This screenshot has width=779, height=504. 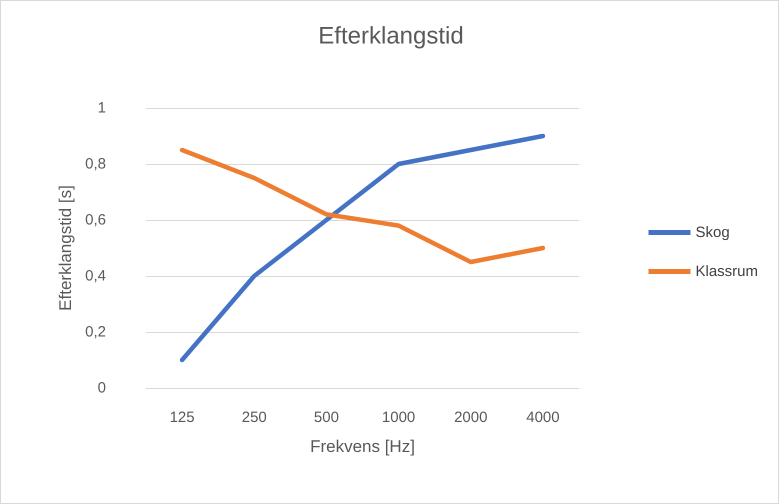 I want to click on legend-label: Klassrum, so click(x=726, y=271).